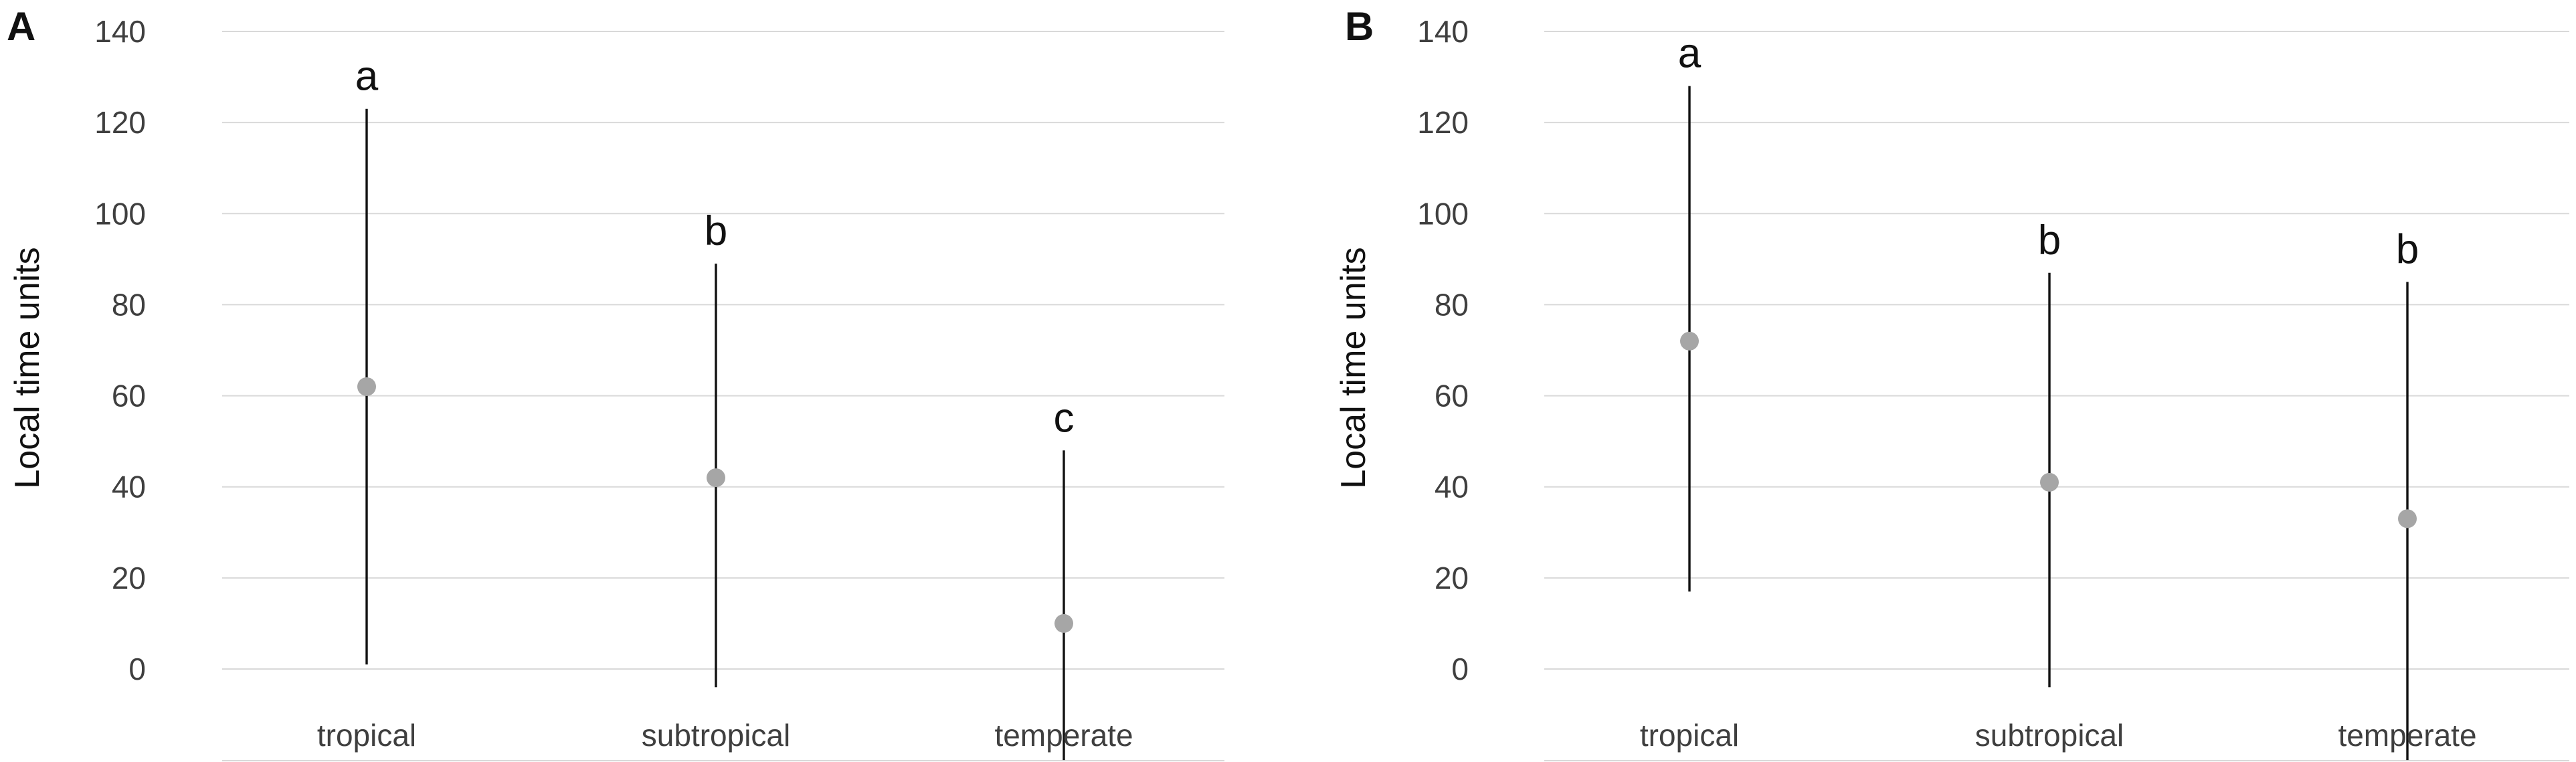 Image resolution: width=2576 pixels, height=762 pixels. Describe the element at coordinates (1064, 418) in the screenshot. I see `significance-letter: c` at that location.